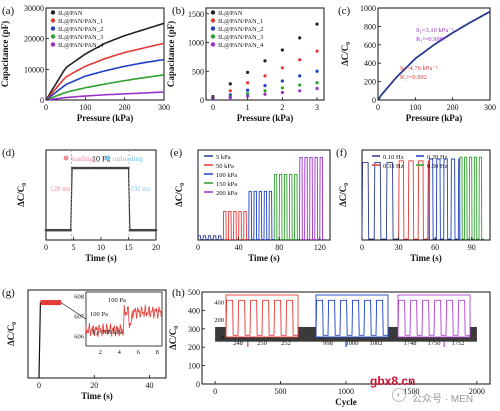 The height and width of the screenshot is (411, 500). What do you see at coordinates (178, 293) in the screenshot?
I see `panel-label: (h)` at bounding box center [178, 293].